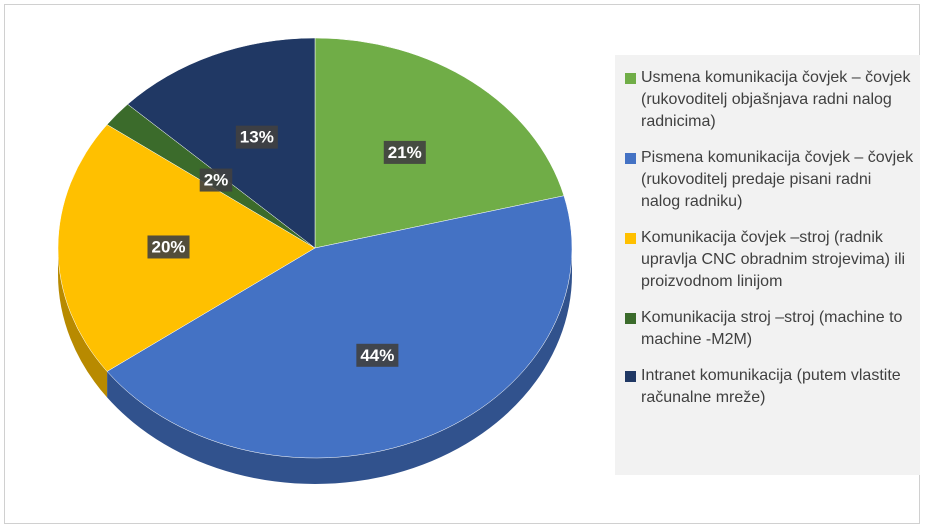 This screenshot has width=926, height=530. I want to click on data-label: 20%, so click(168, 246).